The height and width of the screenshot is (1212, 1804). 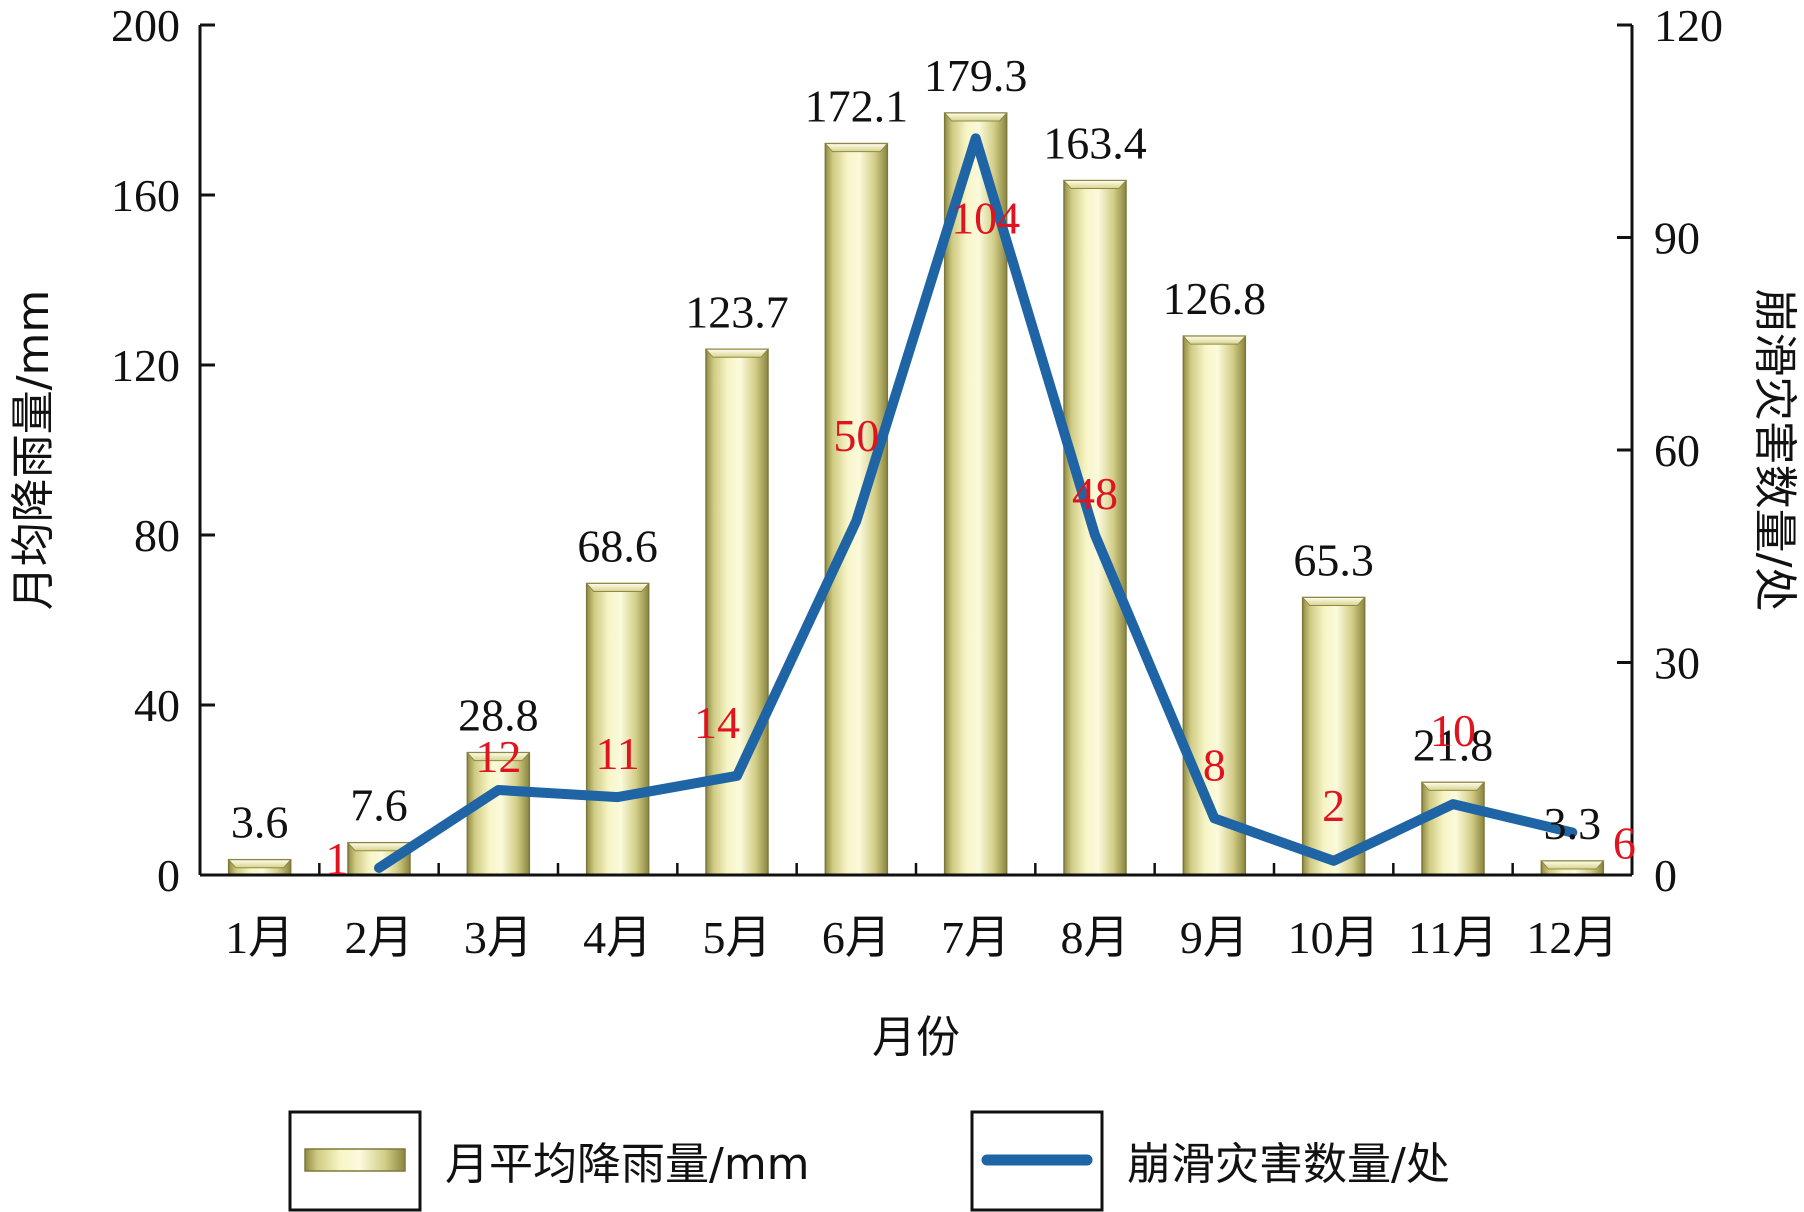 What do you see at coordinates (1288, 1164) in the screenshot?
I see `legend-line-label: 崩滑灾害数量/处` at bounding box center [1288, 1164].